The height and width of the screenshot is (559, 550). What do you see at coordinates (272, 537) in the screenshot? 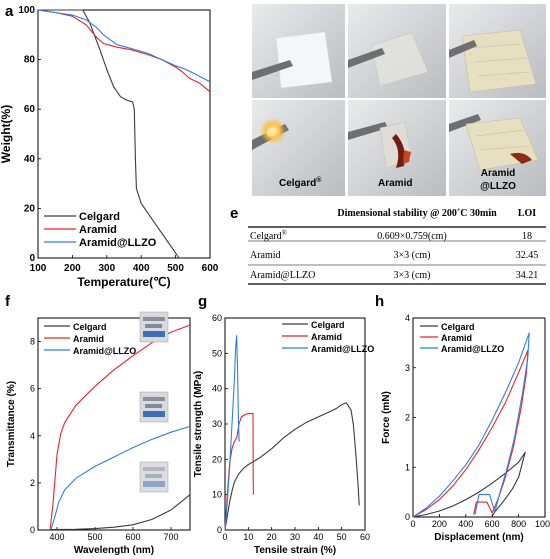
I see `x-tick-label: 20` at bounding box center [272, 537].